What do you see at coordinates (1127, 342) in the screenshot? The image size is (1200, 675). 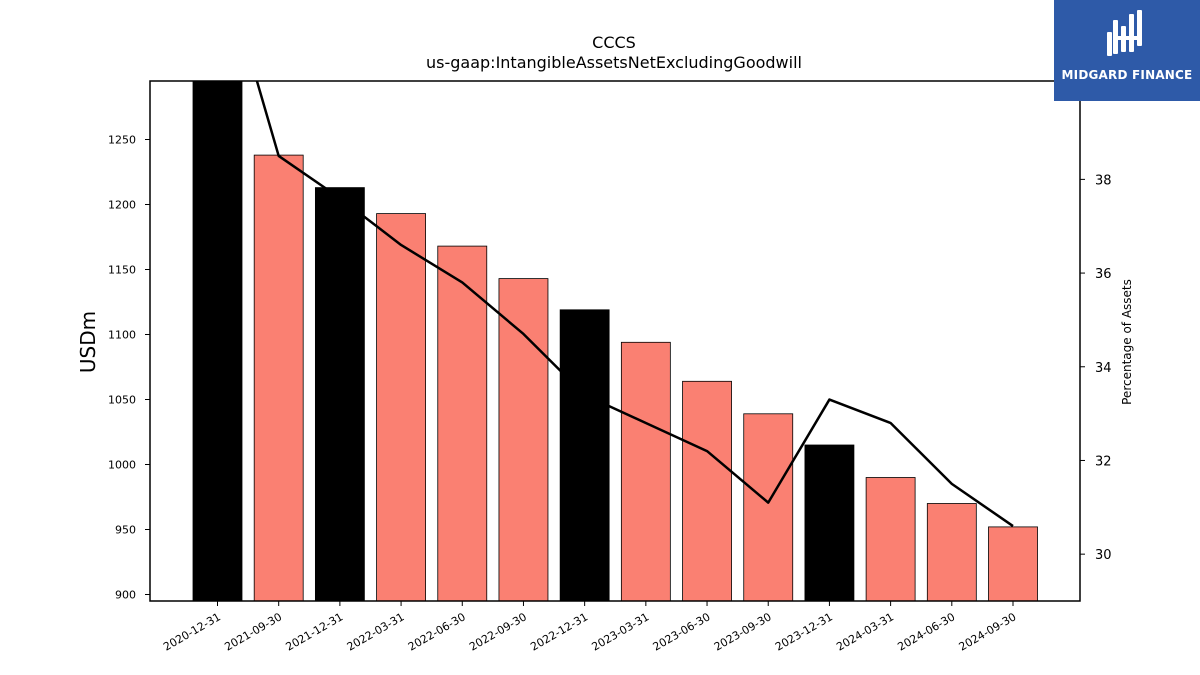 I see `y2-axis-label: Percentage of Assets` at bounding box center [1127, 342].